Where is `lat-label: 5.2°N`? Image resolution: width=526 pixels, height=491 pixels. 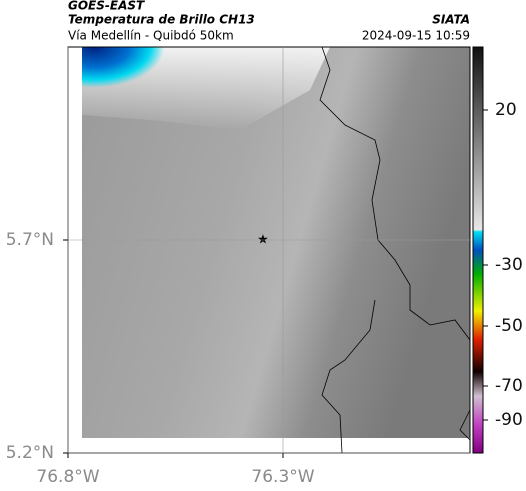
lat-label: 5.2°N is located at coordinates (30, 453).